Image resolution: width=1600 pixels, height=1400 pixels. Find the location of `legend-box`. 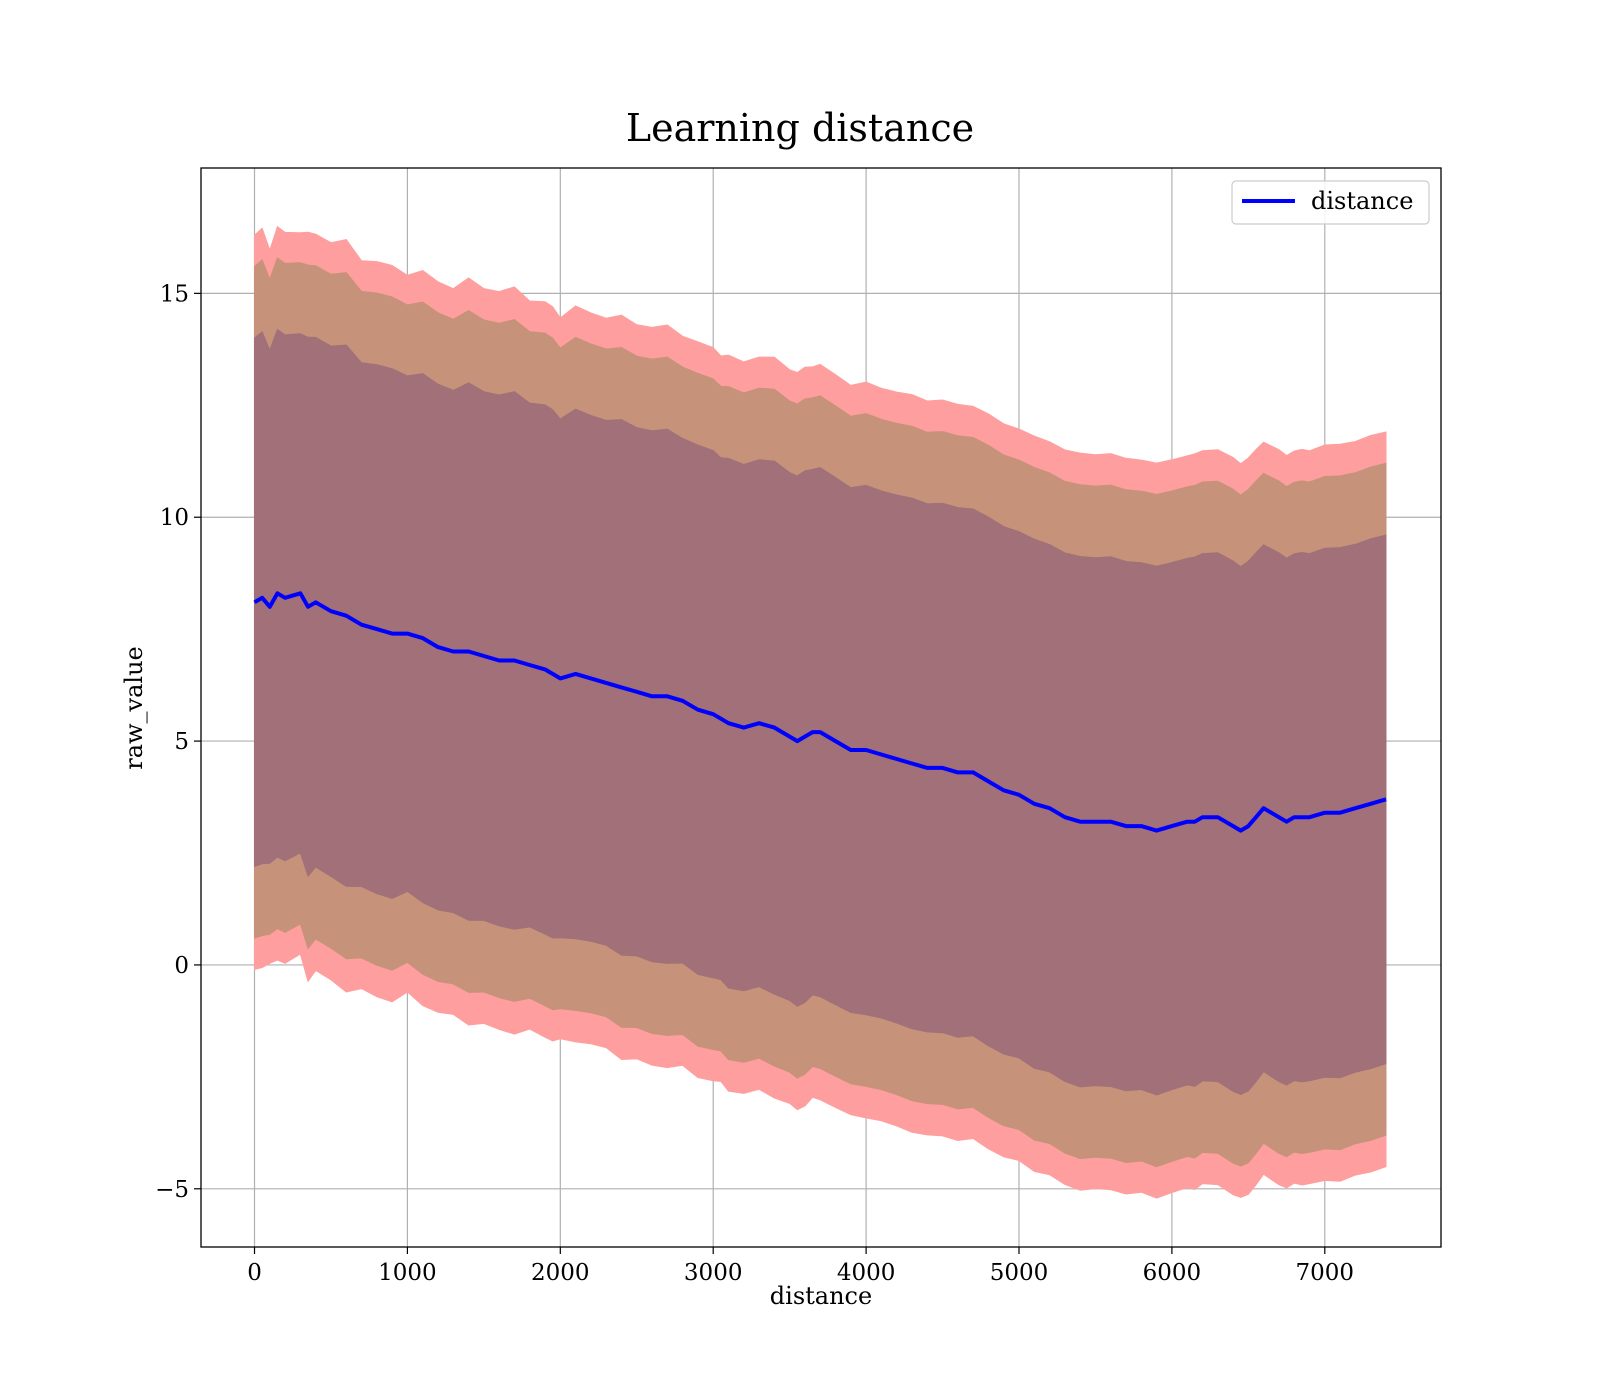

legend-box is located at coordinates (1330, 202).